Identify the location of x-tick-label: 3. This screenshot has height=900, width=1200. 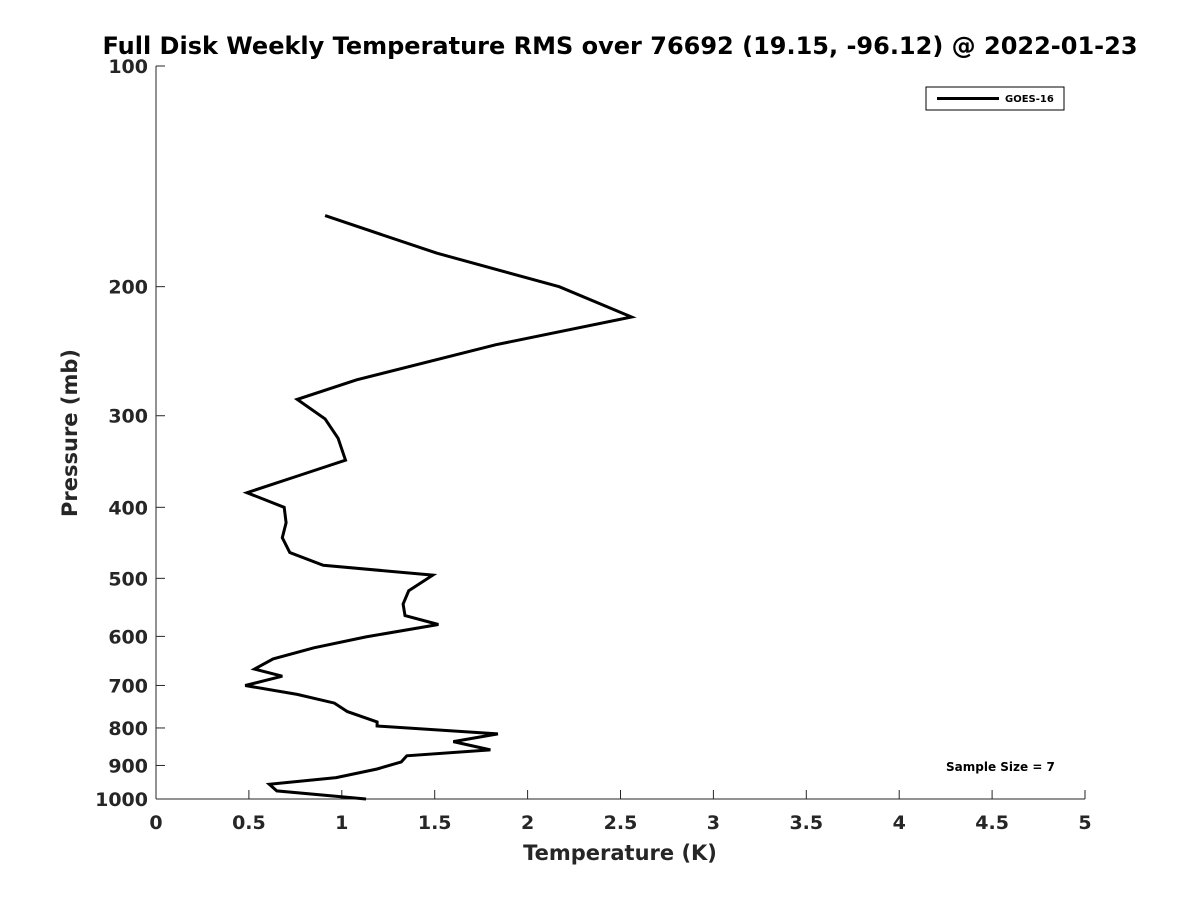
(713, 823).